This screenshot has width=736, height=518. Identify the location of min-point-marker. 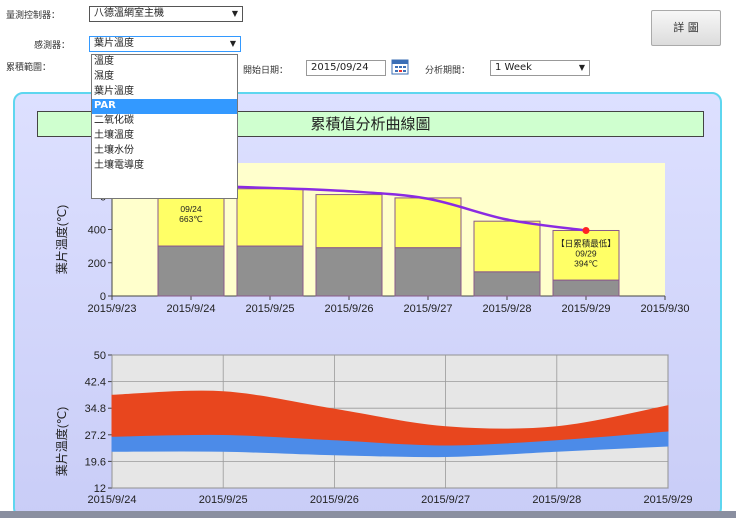
(586, 230).